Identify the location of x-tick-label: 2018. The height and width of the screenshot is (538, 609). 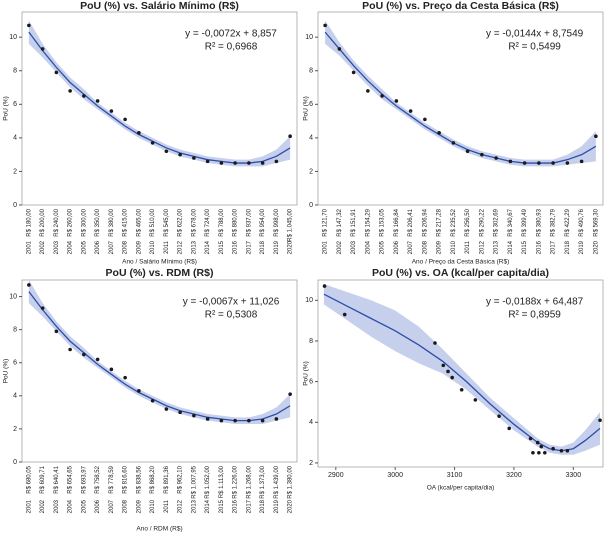
(568, 247).